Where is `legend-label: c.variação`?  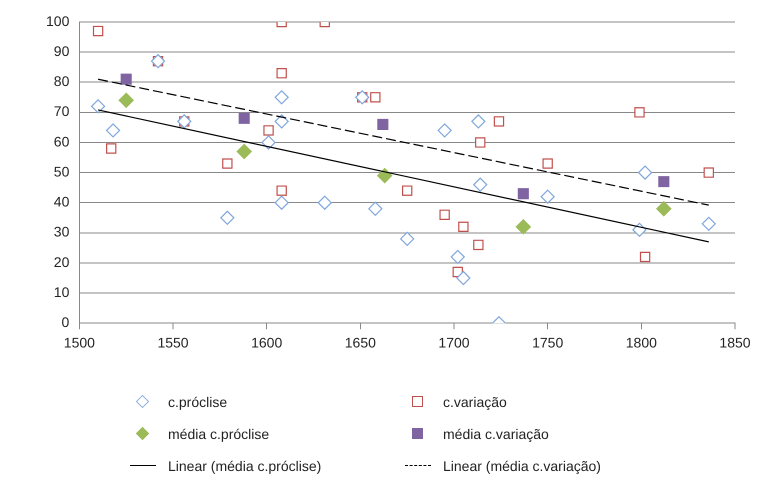 legend-label: c.variação is located at coordinates (475, 402).